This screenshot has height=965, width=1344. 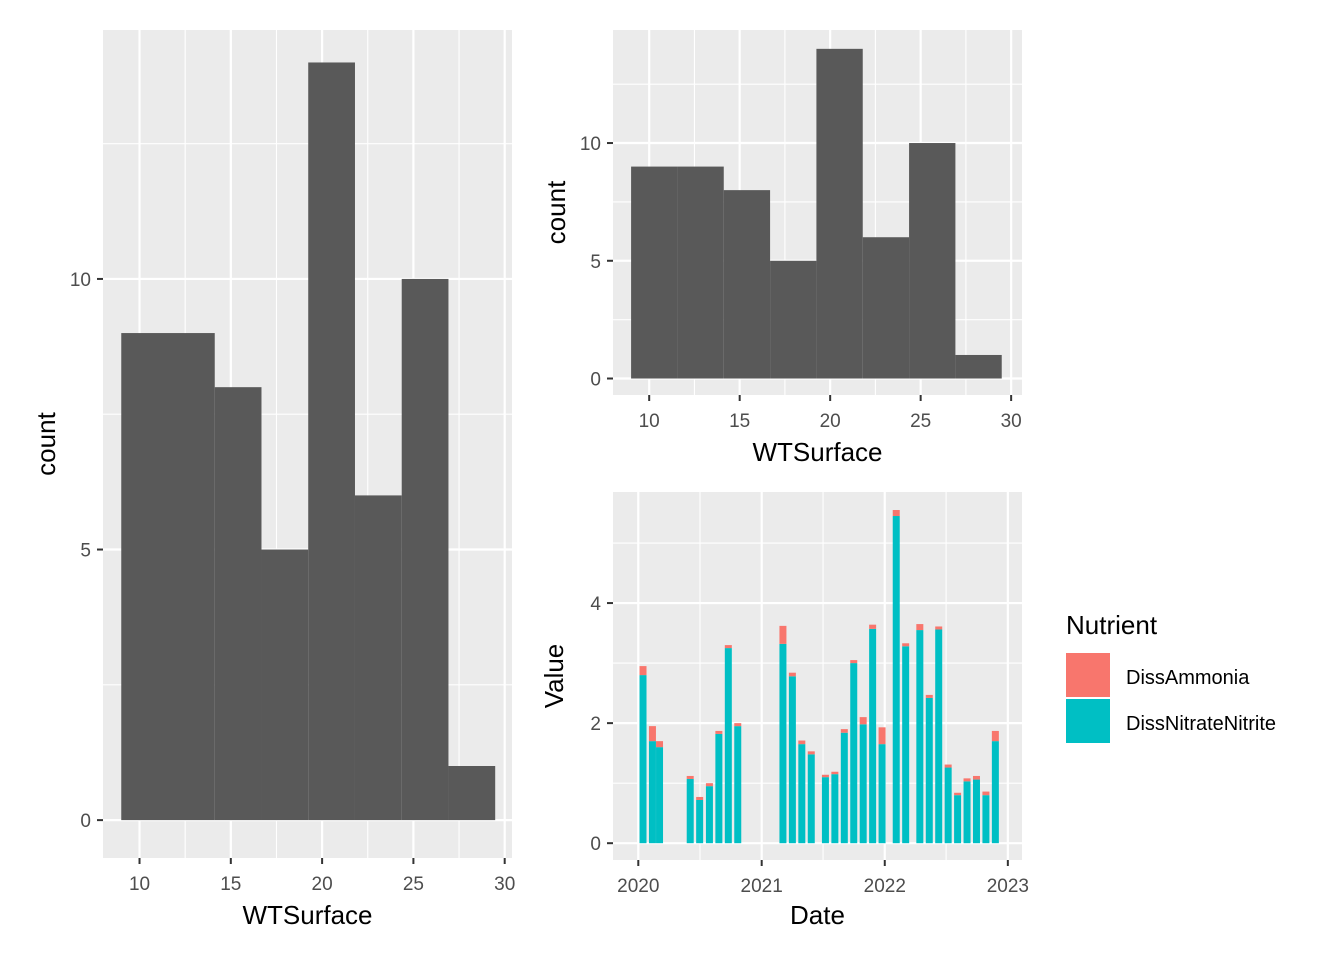 I want to click on stacked-bar-x-tick-label: 2020, so click(x=638, y=886).